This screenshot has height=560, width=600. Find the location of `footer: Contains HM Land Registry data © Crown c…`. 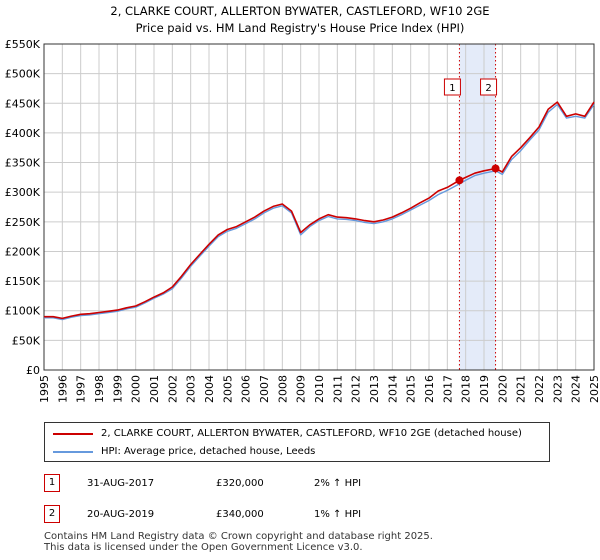

footer: Contains HM Land Registry data © Crown c… is located at coordinates (238, 542).